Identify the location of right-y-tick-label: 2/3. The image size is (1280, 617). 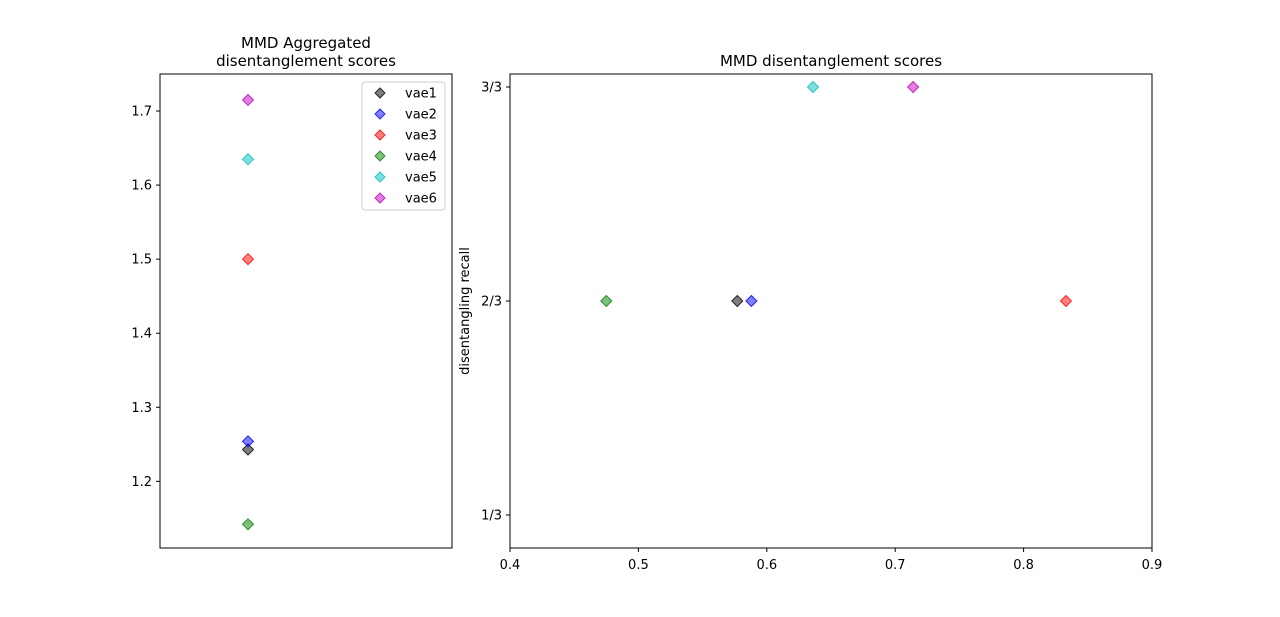
(491, 302).